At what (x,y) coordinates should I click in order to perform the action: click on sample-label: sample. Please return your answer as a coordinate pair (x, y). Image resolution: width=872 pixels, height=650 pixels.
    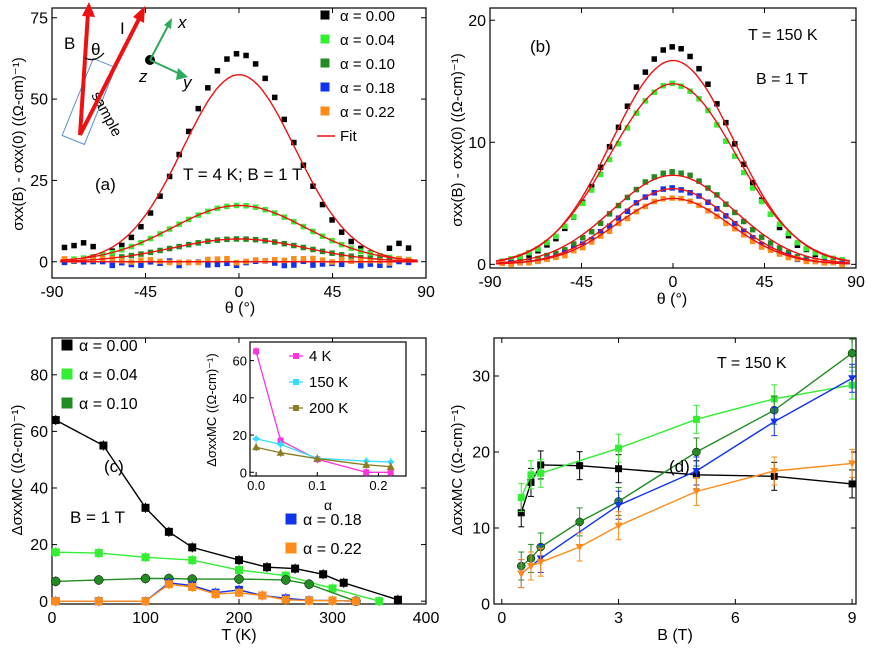
    Looking at the image, I should click on (106, 114).